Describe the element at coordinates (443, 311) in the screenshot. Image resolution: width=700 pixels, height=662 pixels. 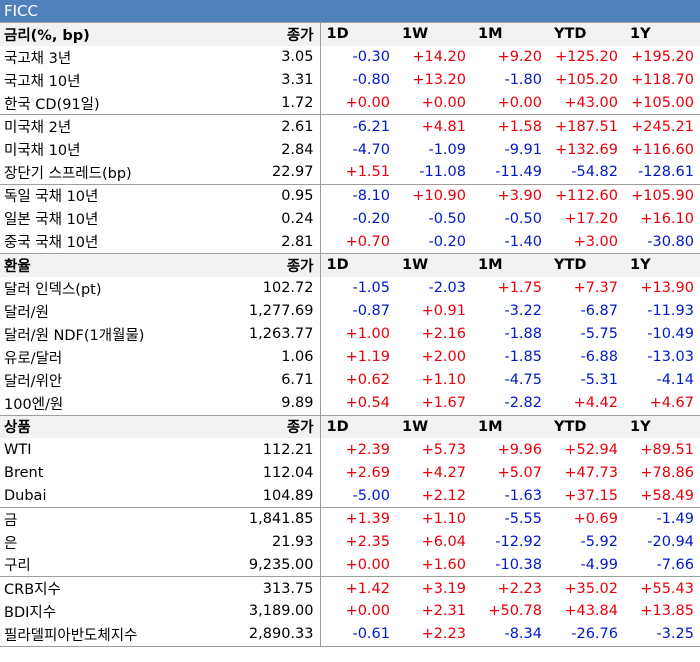
I see `change-value: +0.91` at that location.